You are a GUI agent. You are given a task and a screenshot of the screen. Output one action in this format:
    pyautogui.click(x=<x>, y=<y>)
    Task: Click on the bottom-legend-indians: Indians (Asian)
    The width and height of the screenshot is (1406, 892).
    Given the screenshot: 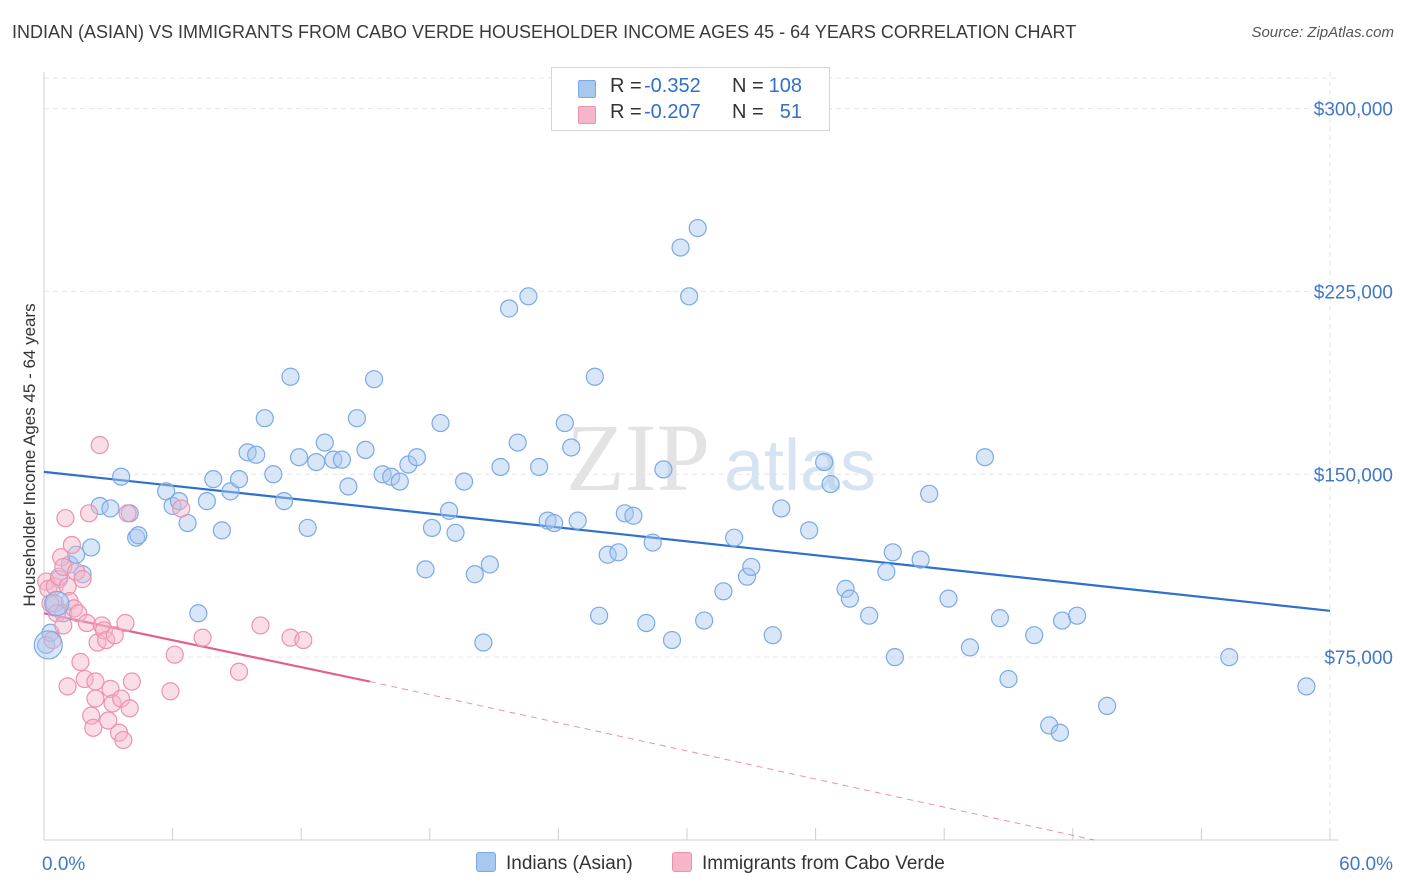 What is the action you would take?
    pyautogui.click(x=554, y=863)
    